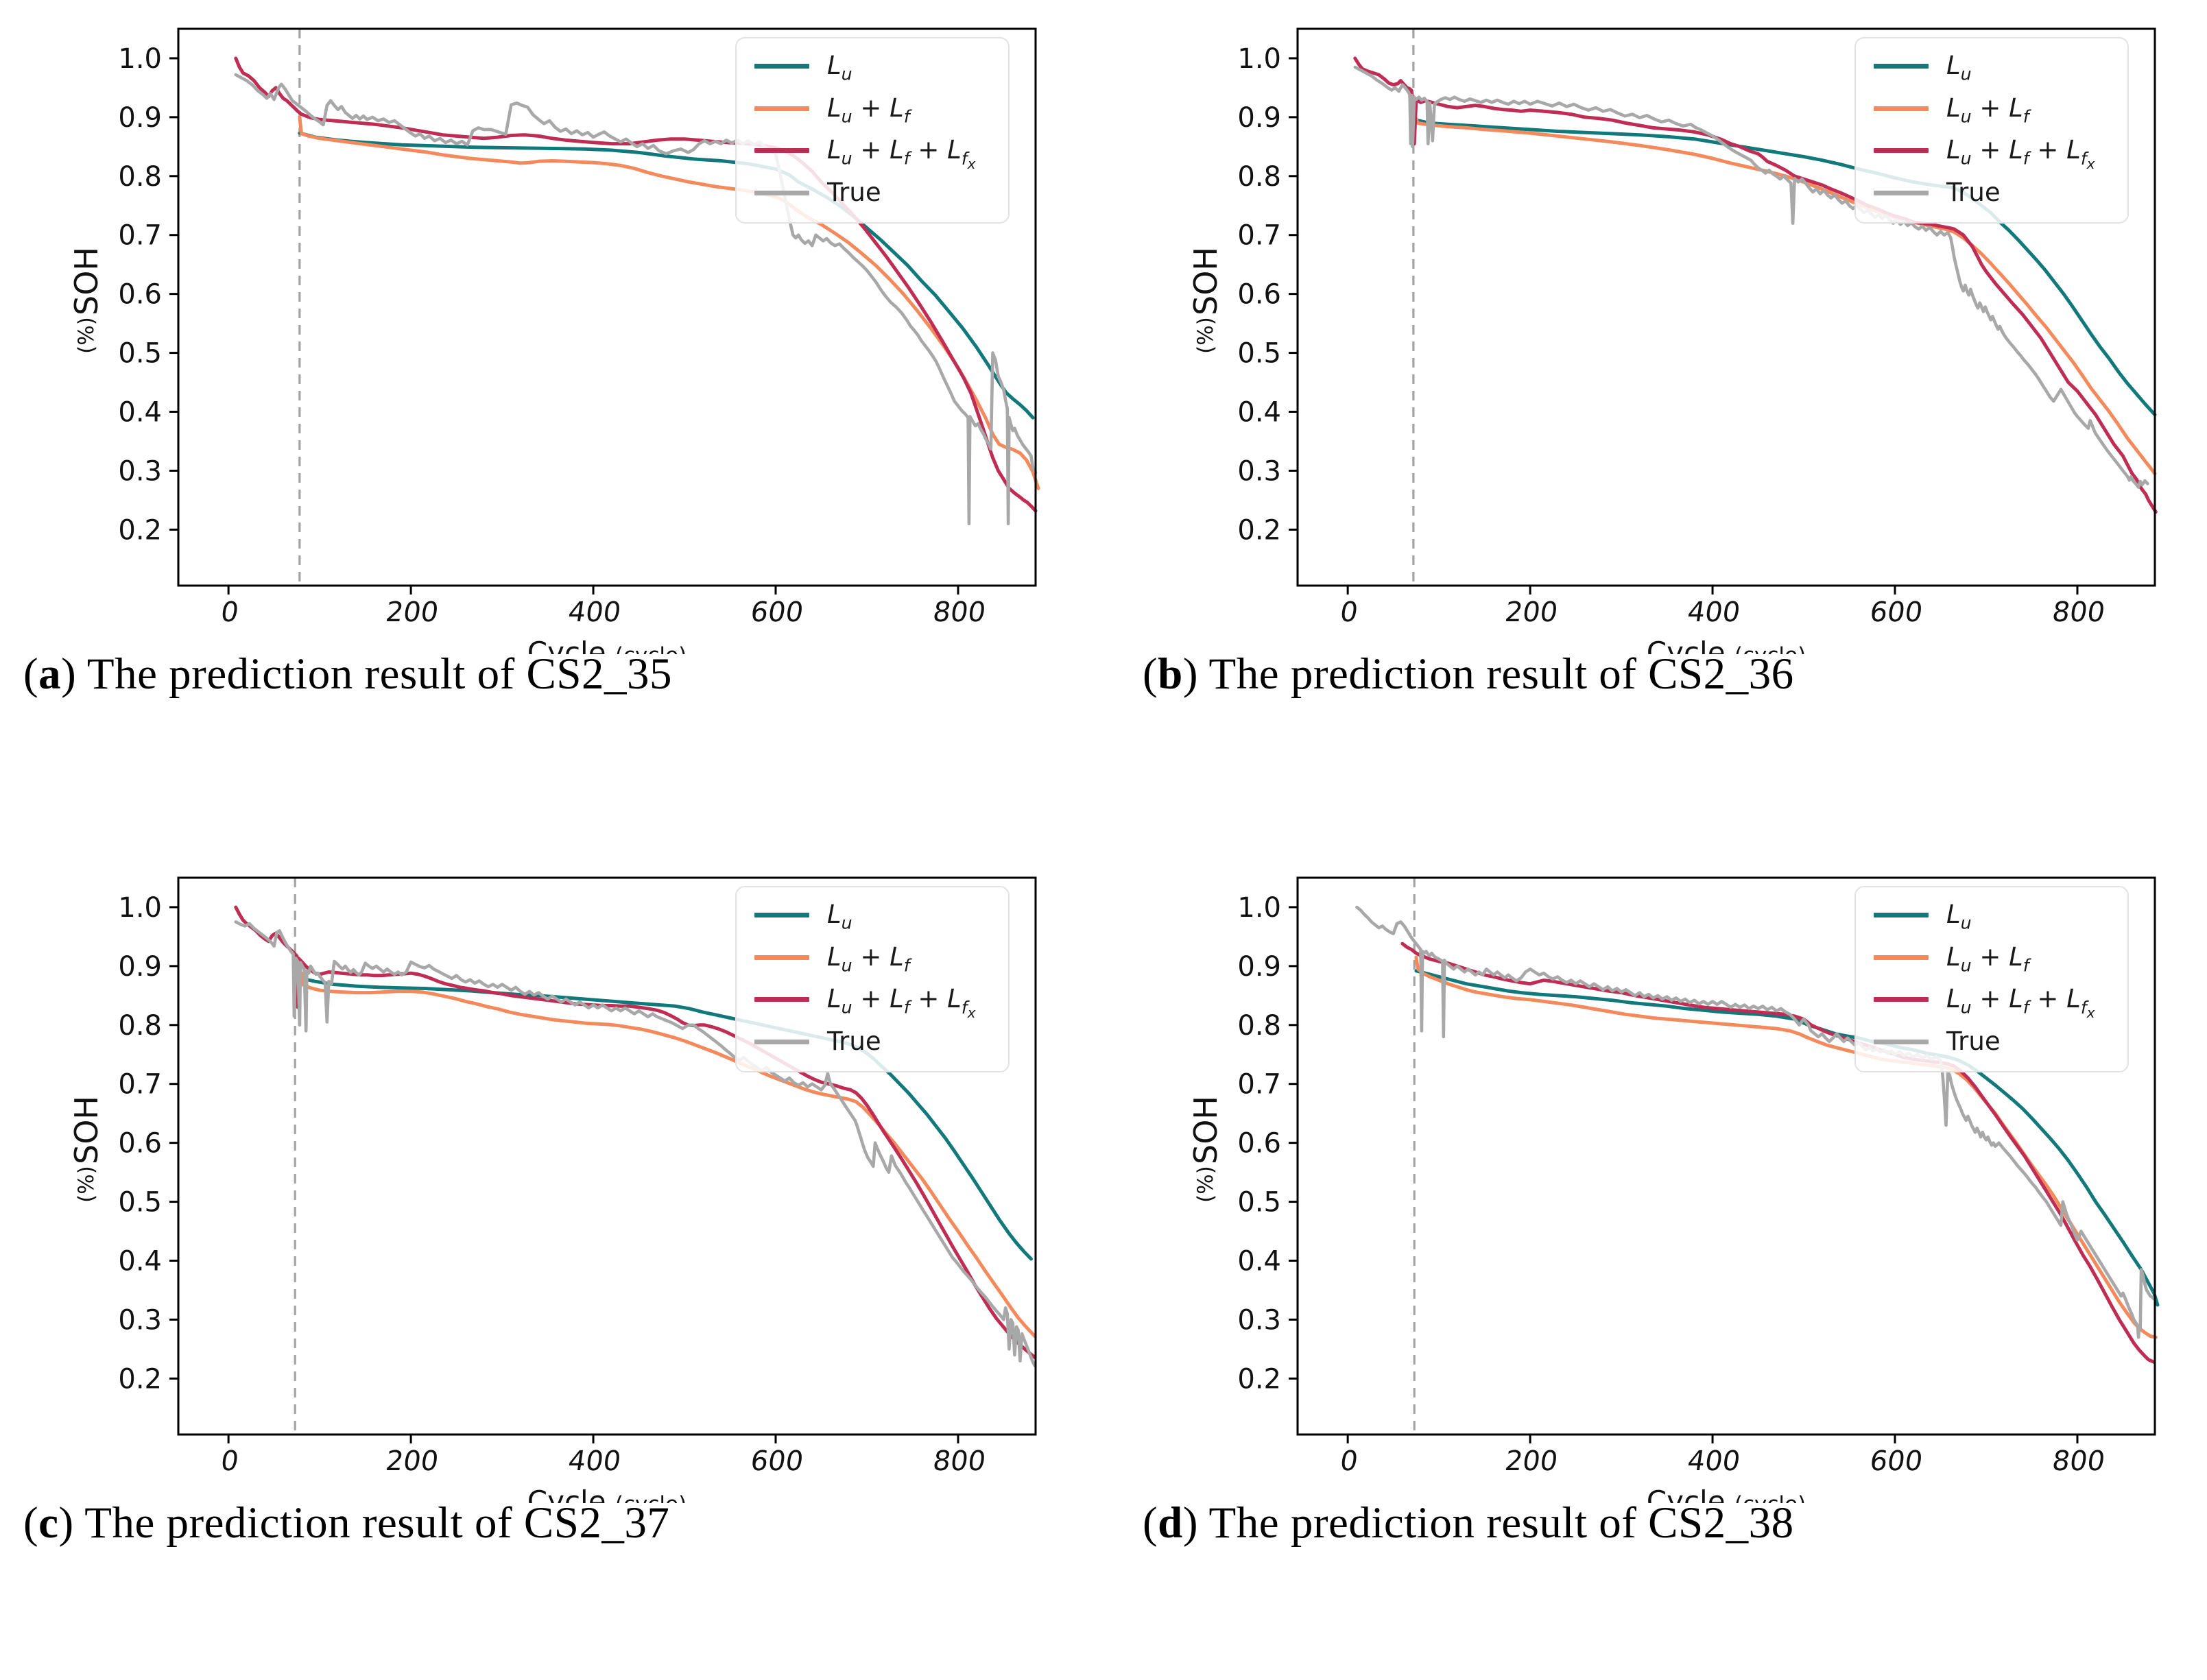  Describe the element at coordinates (1468, 674) in the screenshot. I see `chart-caption-b: (b) The prediction result of CS2_36` at that location.